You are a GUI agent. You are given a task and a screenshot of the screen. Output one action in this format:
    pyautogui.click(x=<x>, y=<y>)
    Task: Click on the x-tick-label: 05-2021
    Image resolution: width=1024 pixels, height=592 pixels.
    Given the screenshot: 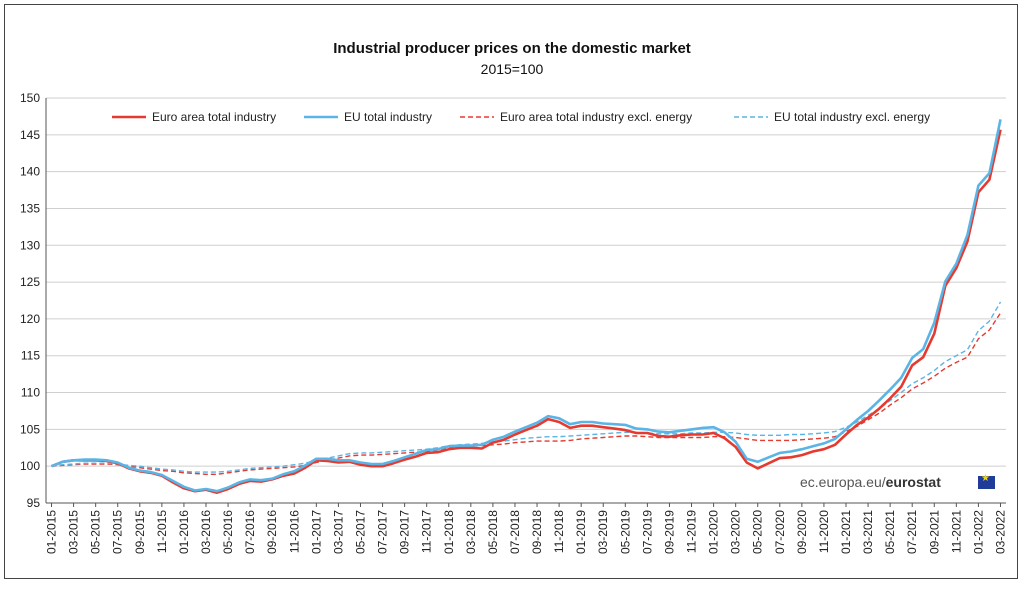 What is the action you would take?
    pyautogui.click(x=890, y=532)
    